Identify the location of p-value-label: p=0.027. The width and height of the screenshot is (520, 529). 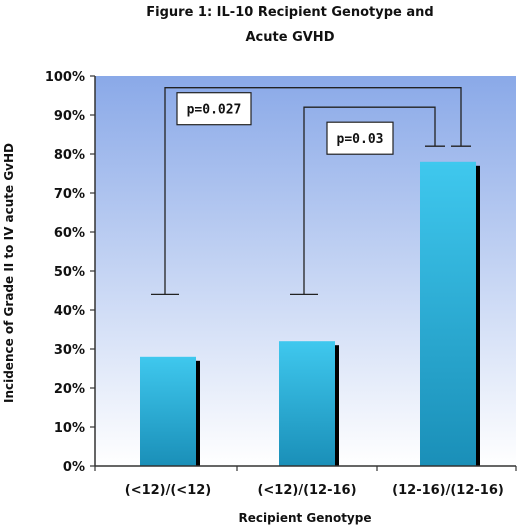
(214, 110).